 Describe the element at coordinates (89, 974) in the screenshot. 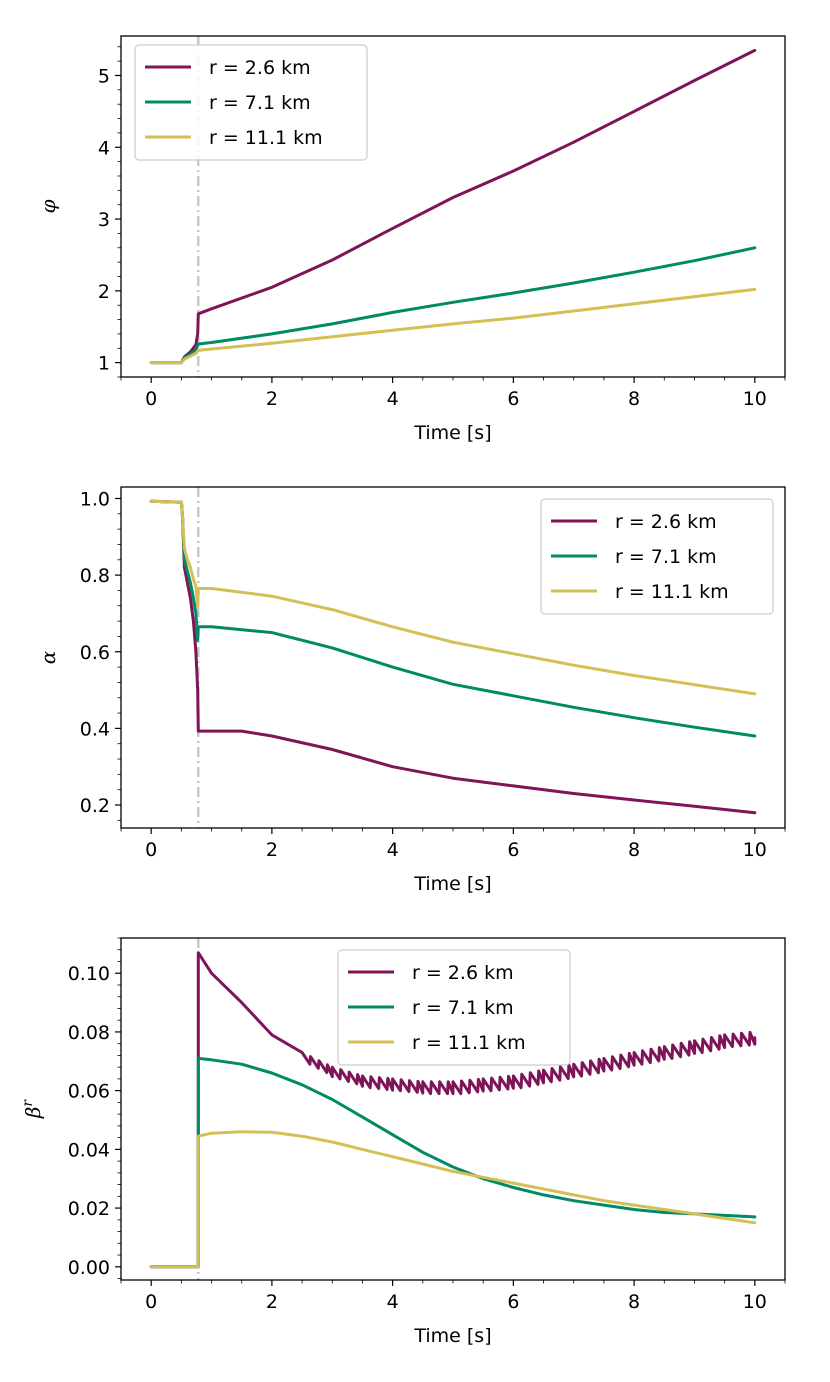

I see `y-tick-label: 0.10` at that location.